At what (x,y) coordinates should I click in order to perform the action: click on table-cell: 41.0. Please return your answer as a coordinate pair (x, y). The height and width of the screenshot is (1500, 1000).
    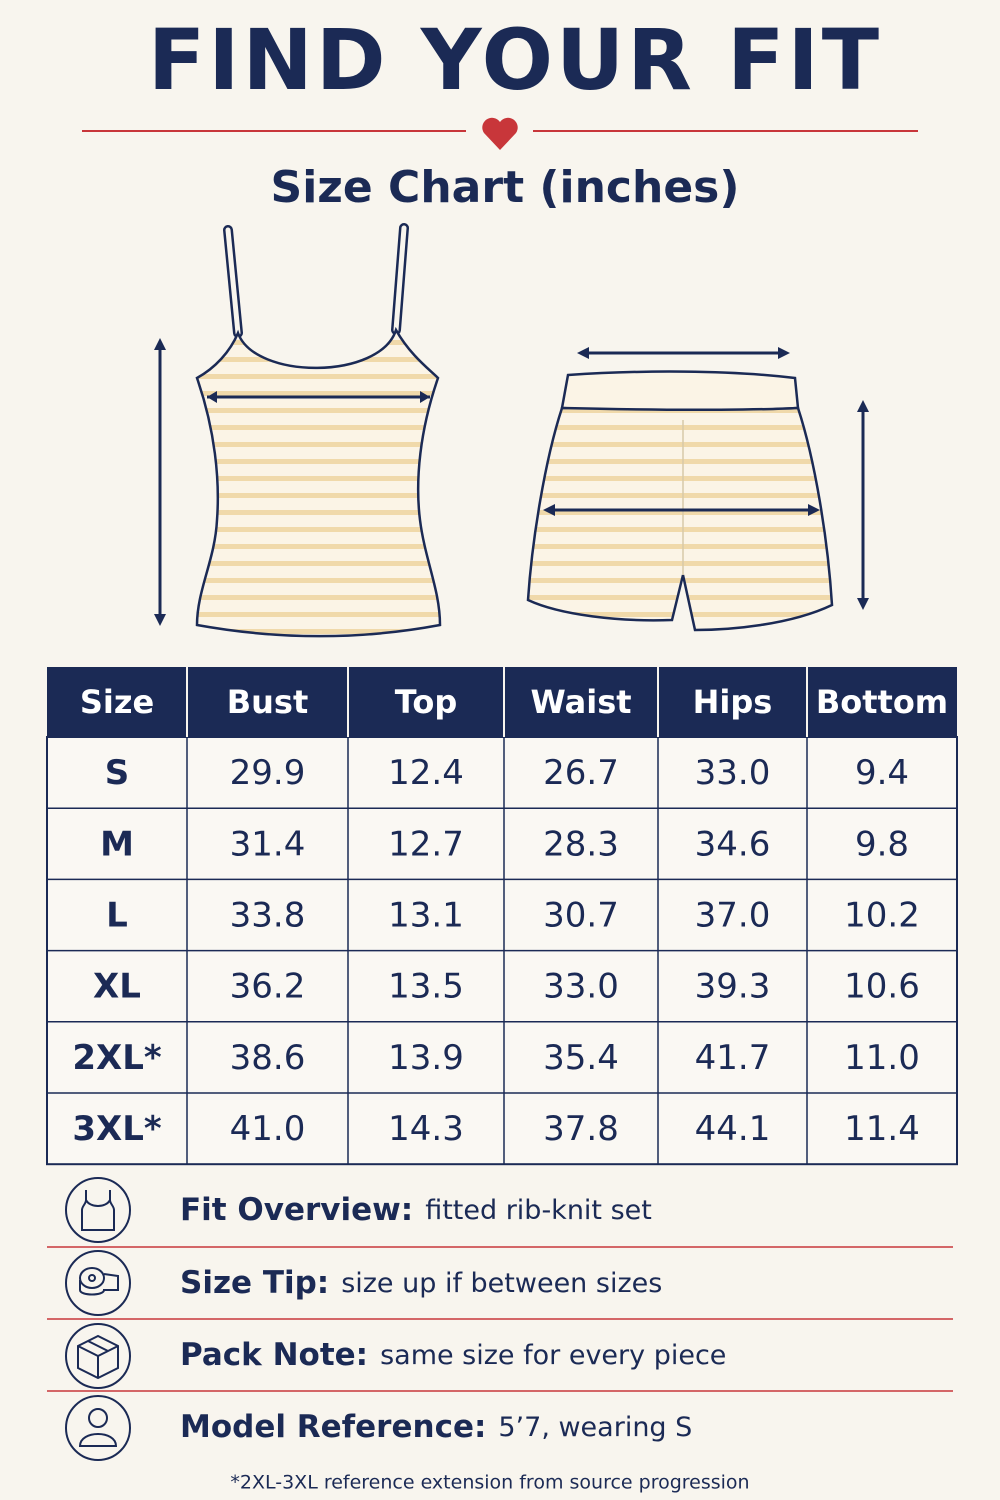
    Looking at the image, I should click on (268, 1129).